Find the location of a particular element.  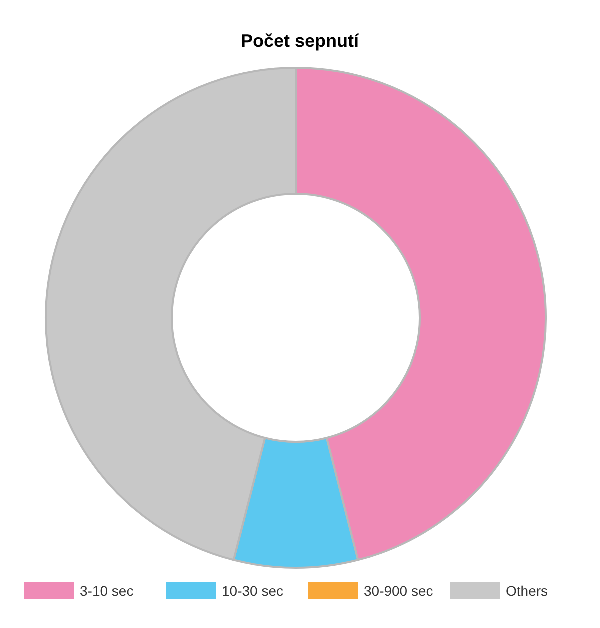

legend-label: Others is located at coordinates (527, 591).